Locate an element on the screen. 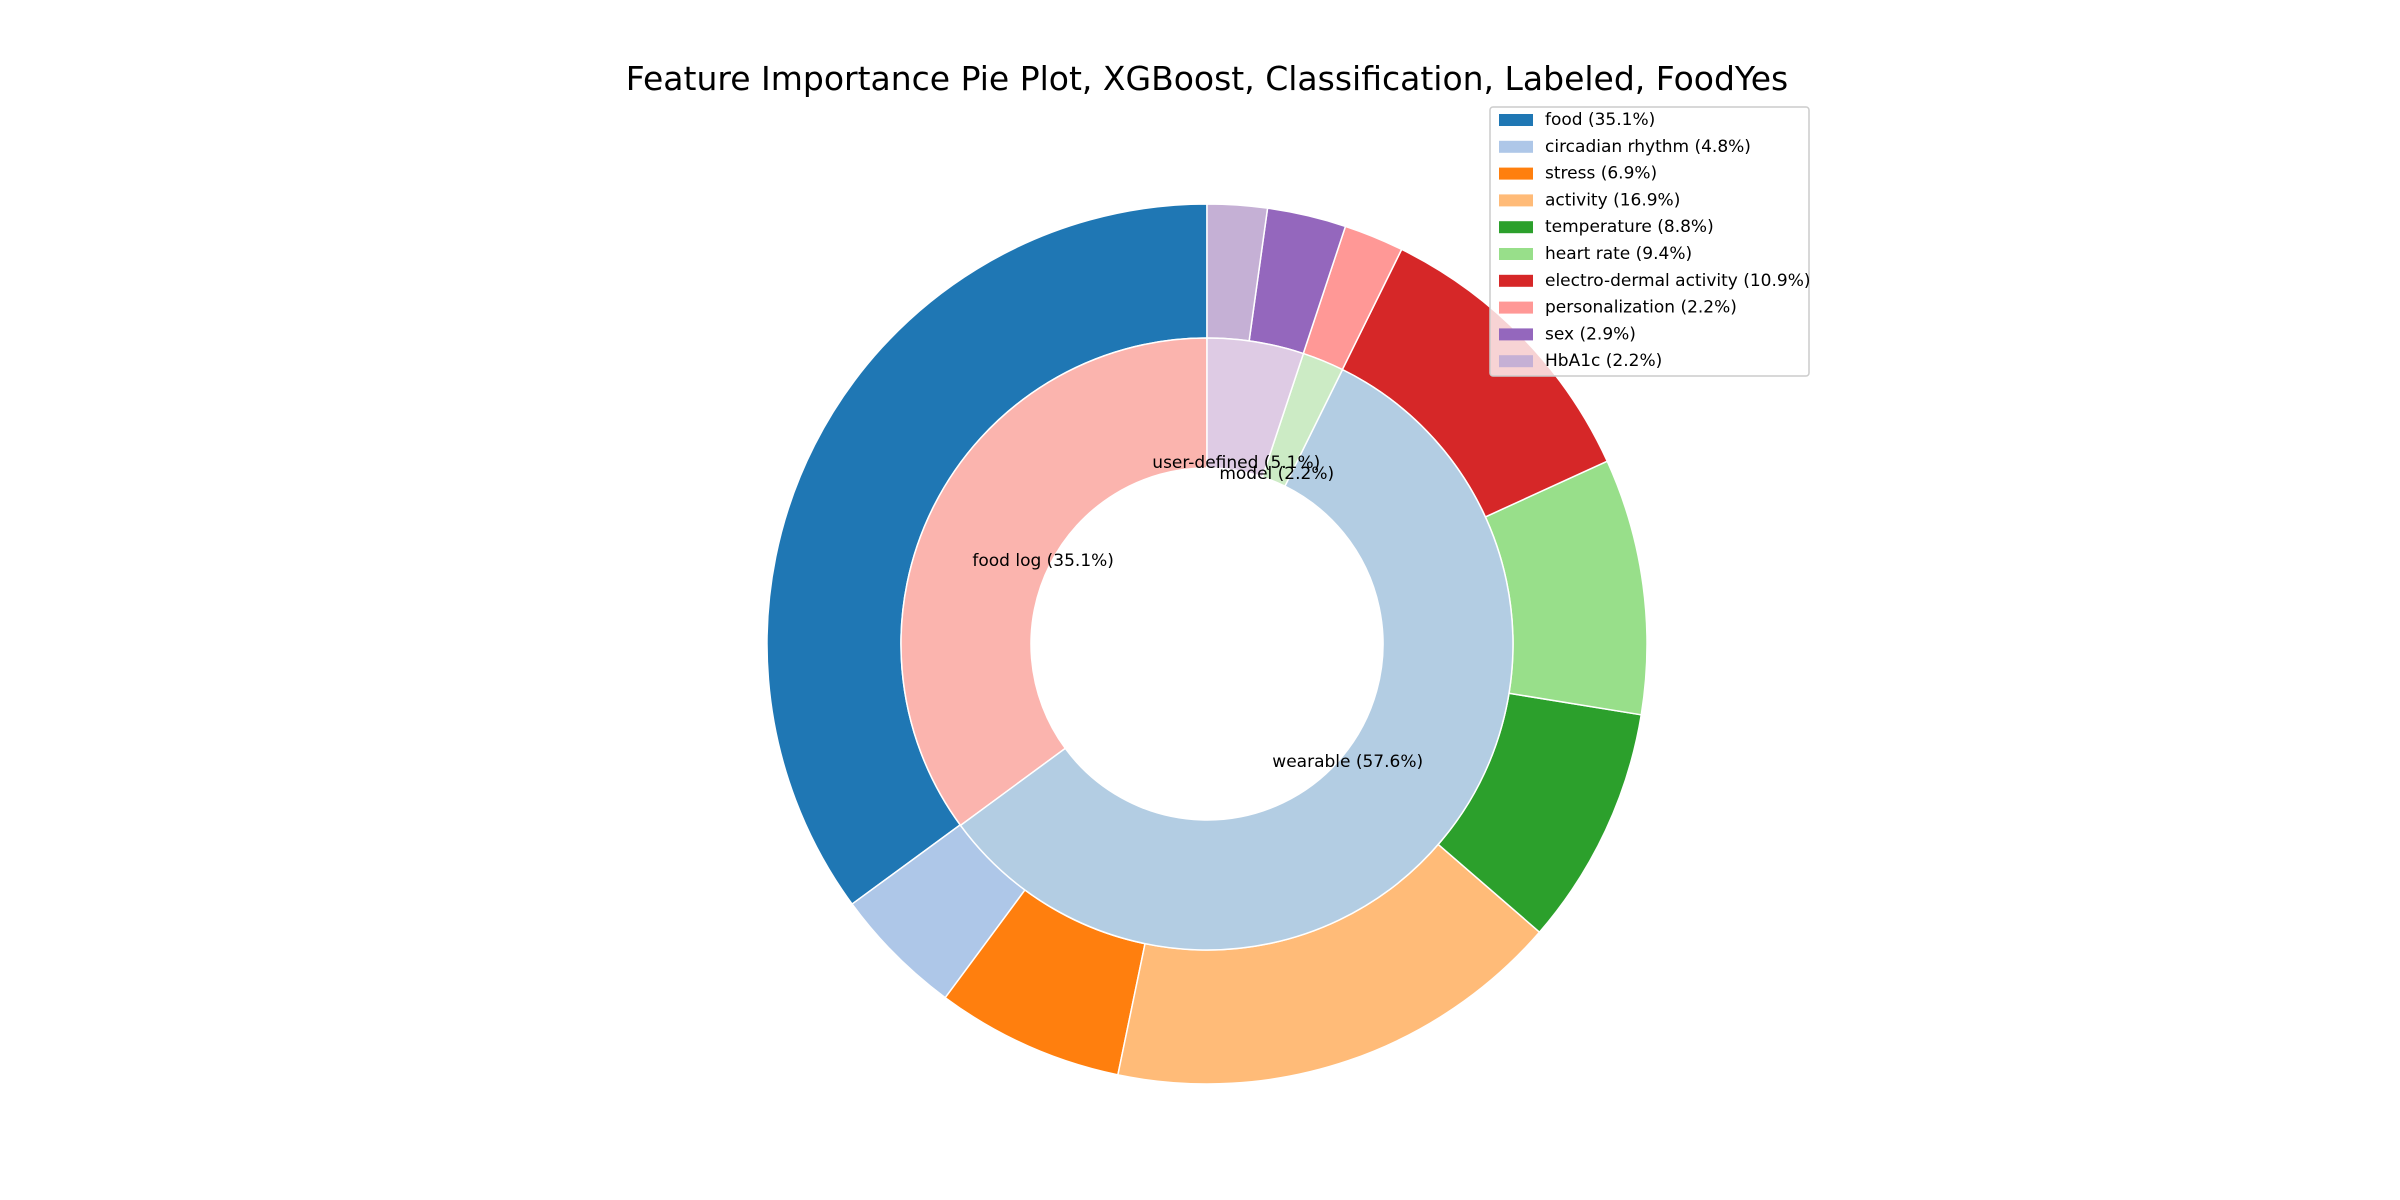 Image resolution: width=2400 pixels, height=1200 pixels. inner-label-model: model (2.2%) is located at coordinates (1276, 474).